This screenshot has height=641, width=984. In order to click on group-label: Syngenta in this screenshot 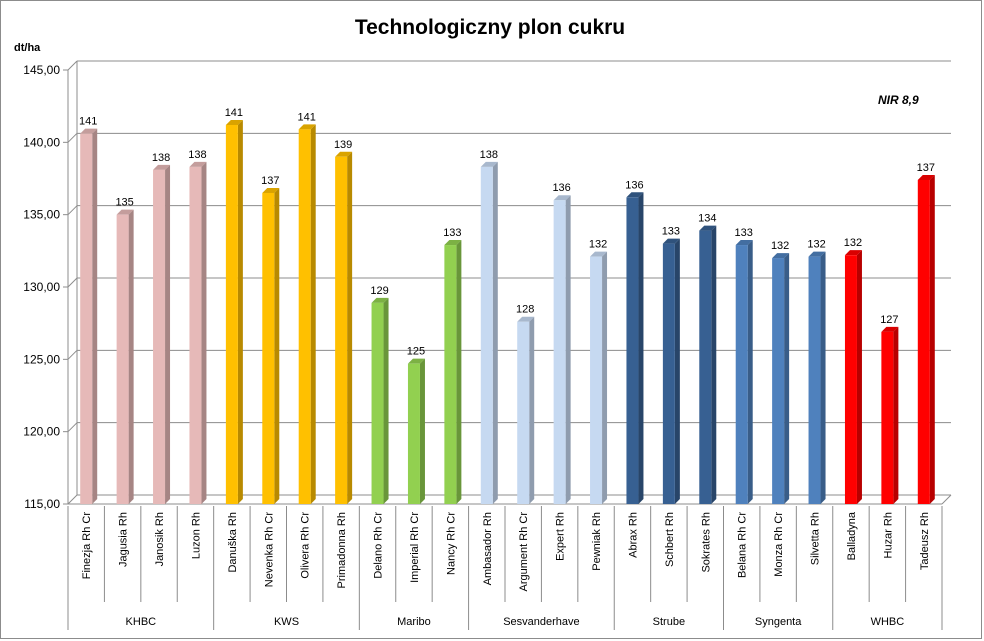, I will do `click(778, 622)`.